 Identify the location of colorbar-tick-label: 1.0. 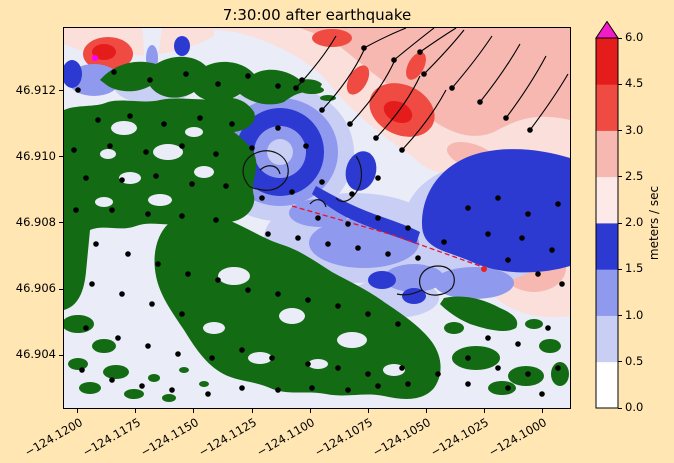
(634, 314).